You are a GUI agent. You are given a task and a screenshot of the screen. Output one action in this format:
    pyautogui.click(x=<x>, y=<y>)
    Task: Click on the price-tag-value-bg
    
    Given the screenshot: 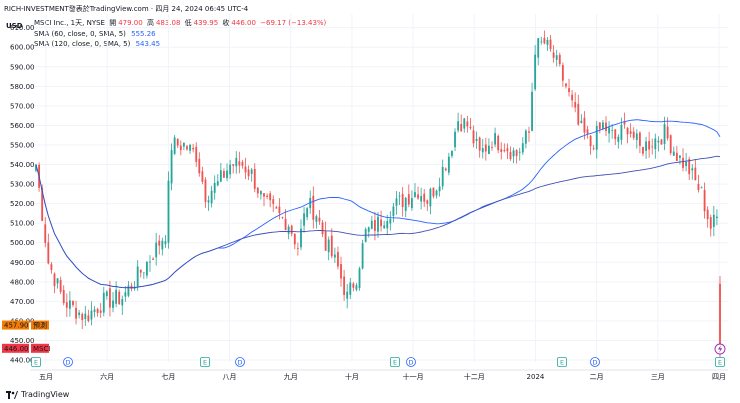 What is the action you would take?
    pyautogui.click(x=15, y=348)
    